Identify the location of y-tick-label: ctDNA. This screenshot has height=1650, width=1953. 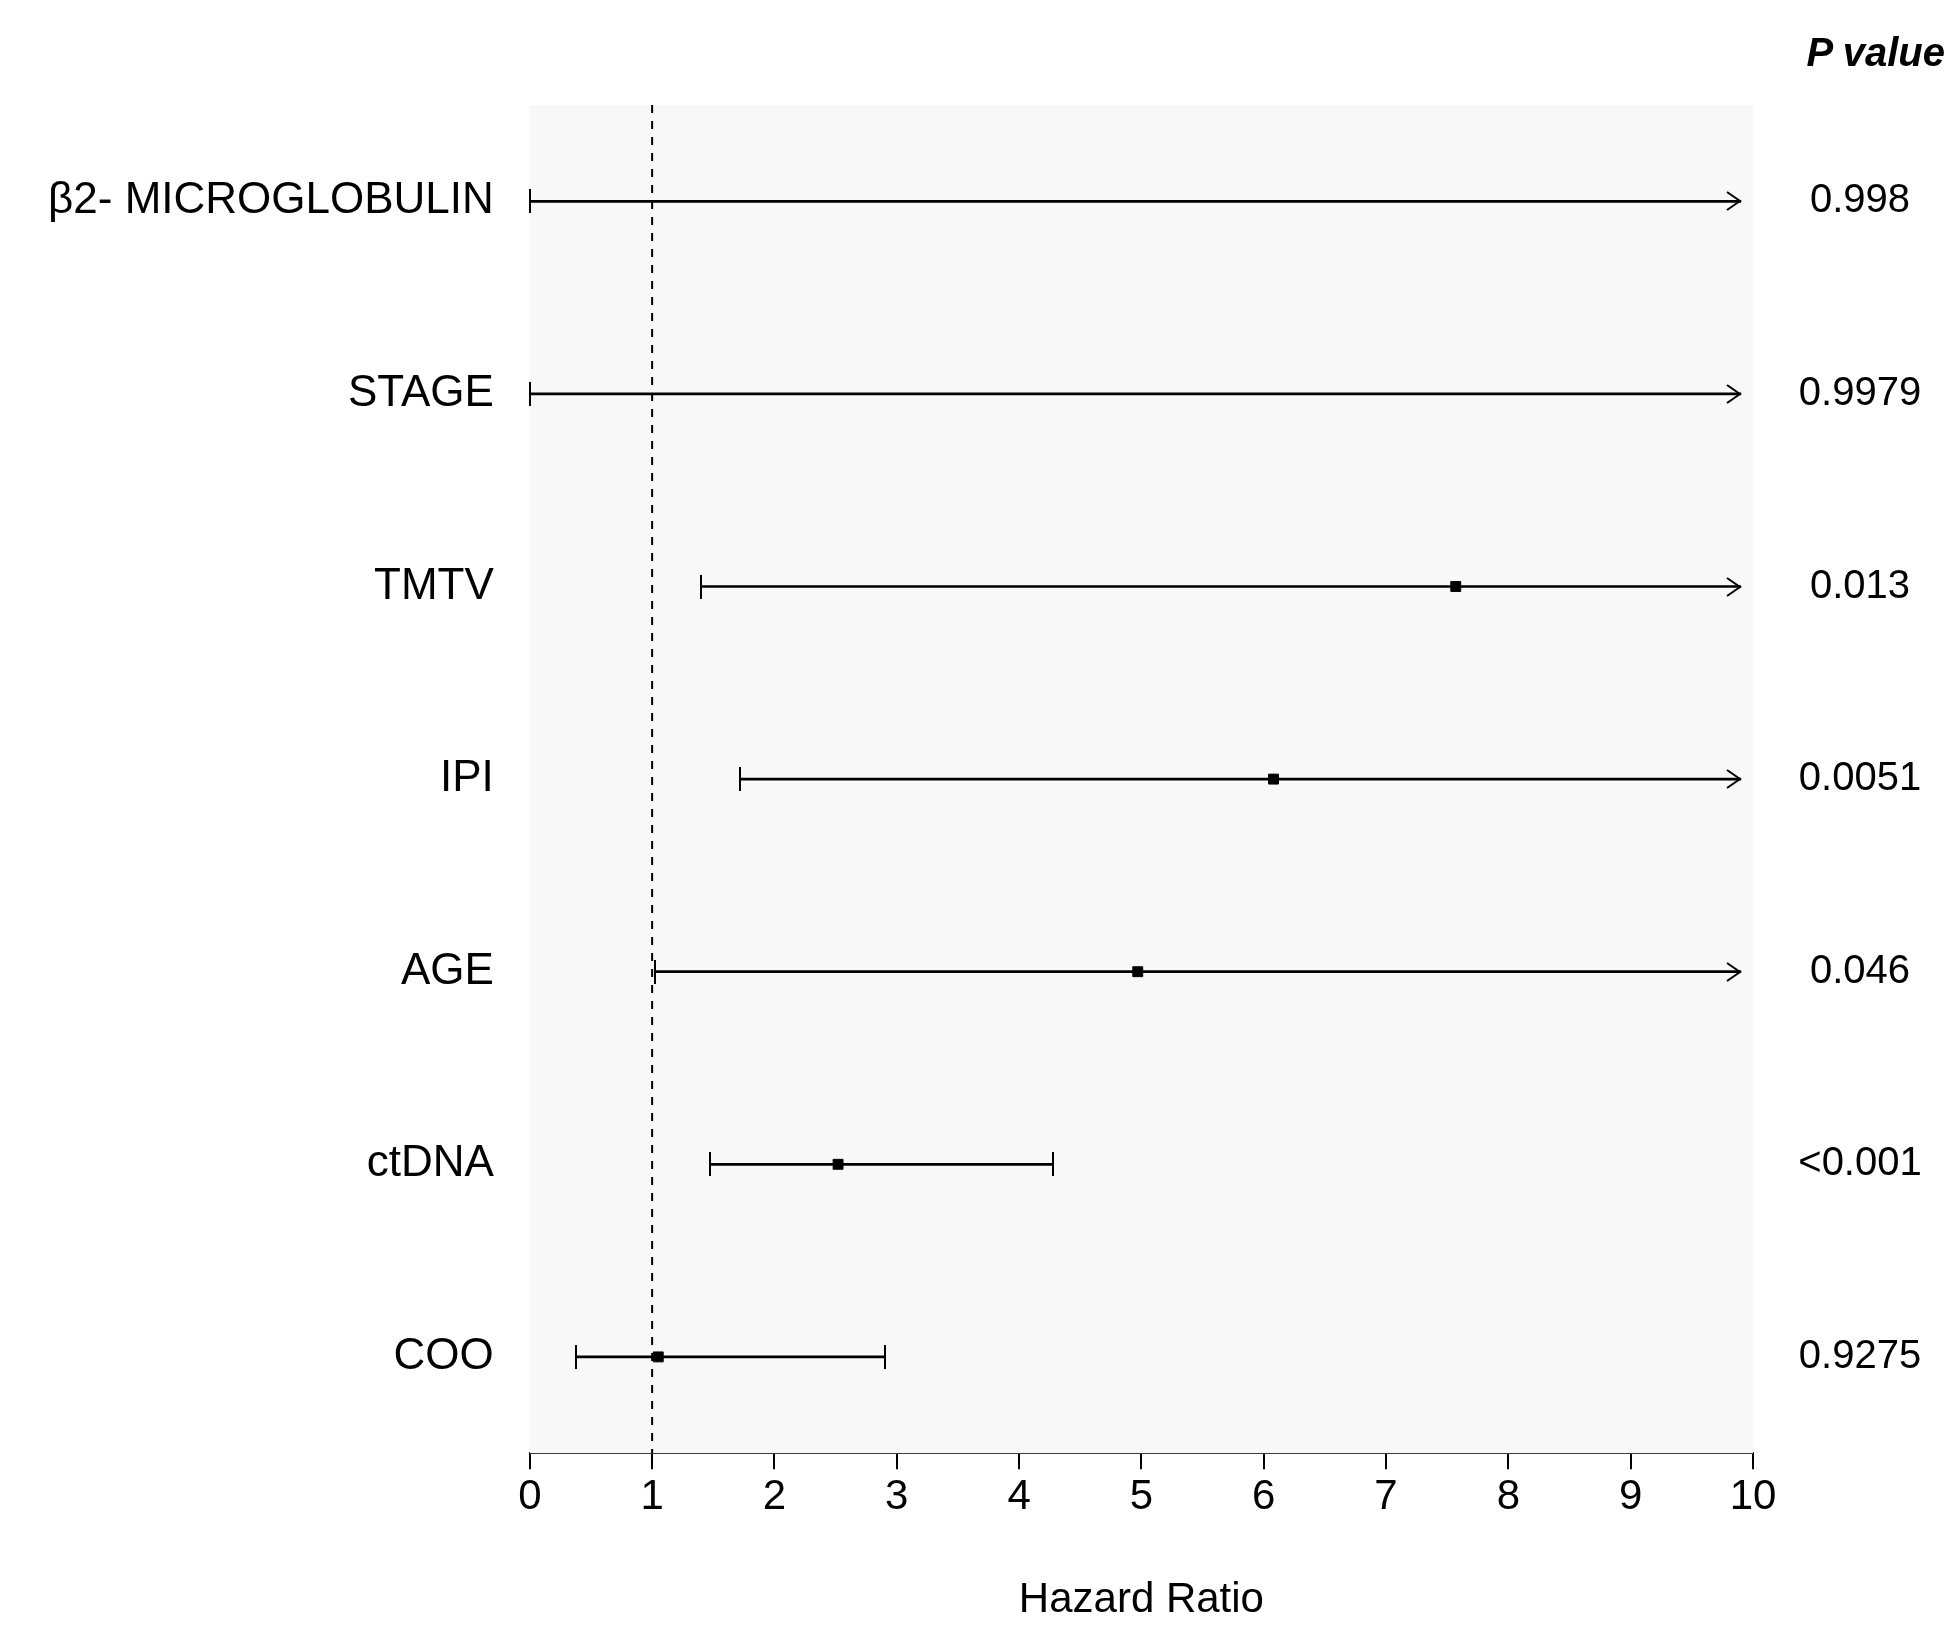
(430, 1161).